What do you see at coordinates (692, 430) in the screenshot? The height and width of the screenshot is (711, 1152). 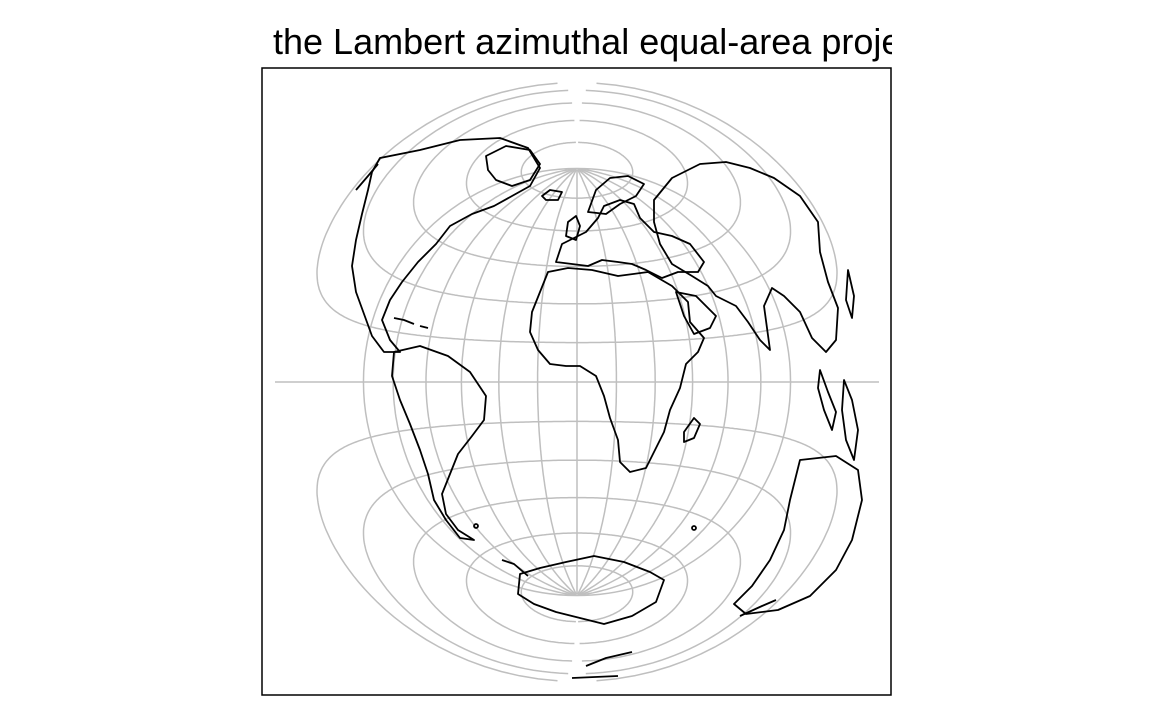 I see `madagascar-outline` at bounding box center [692, 430].